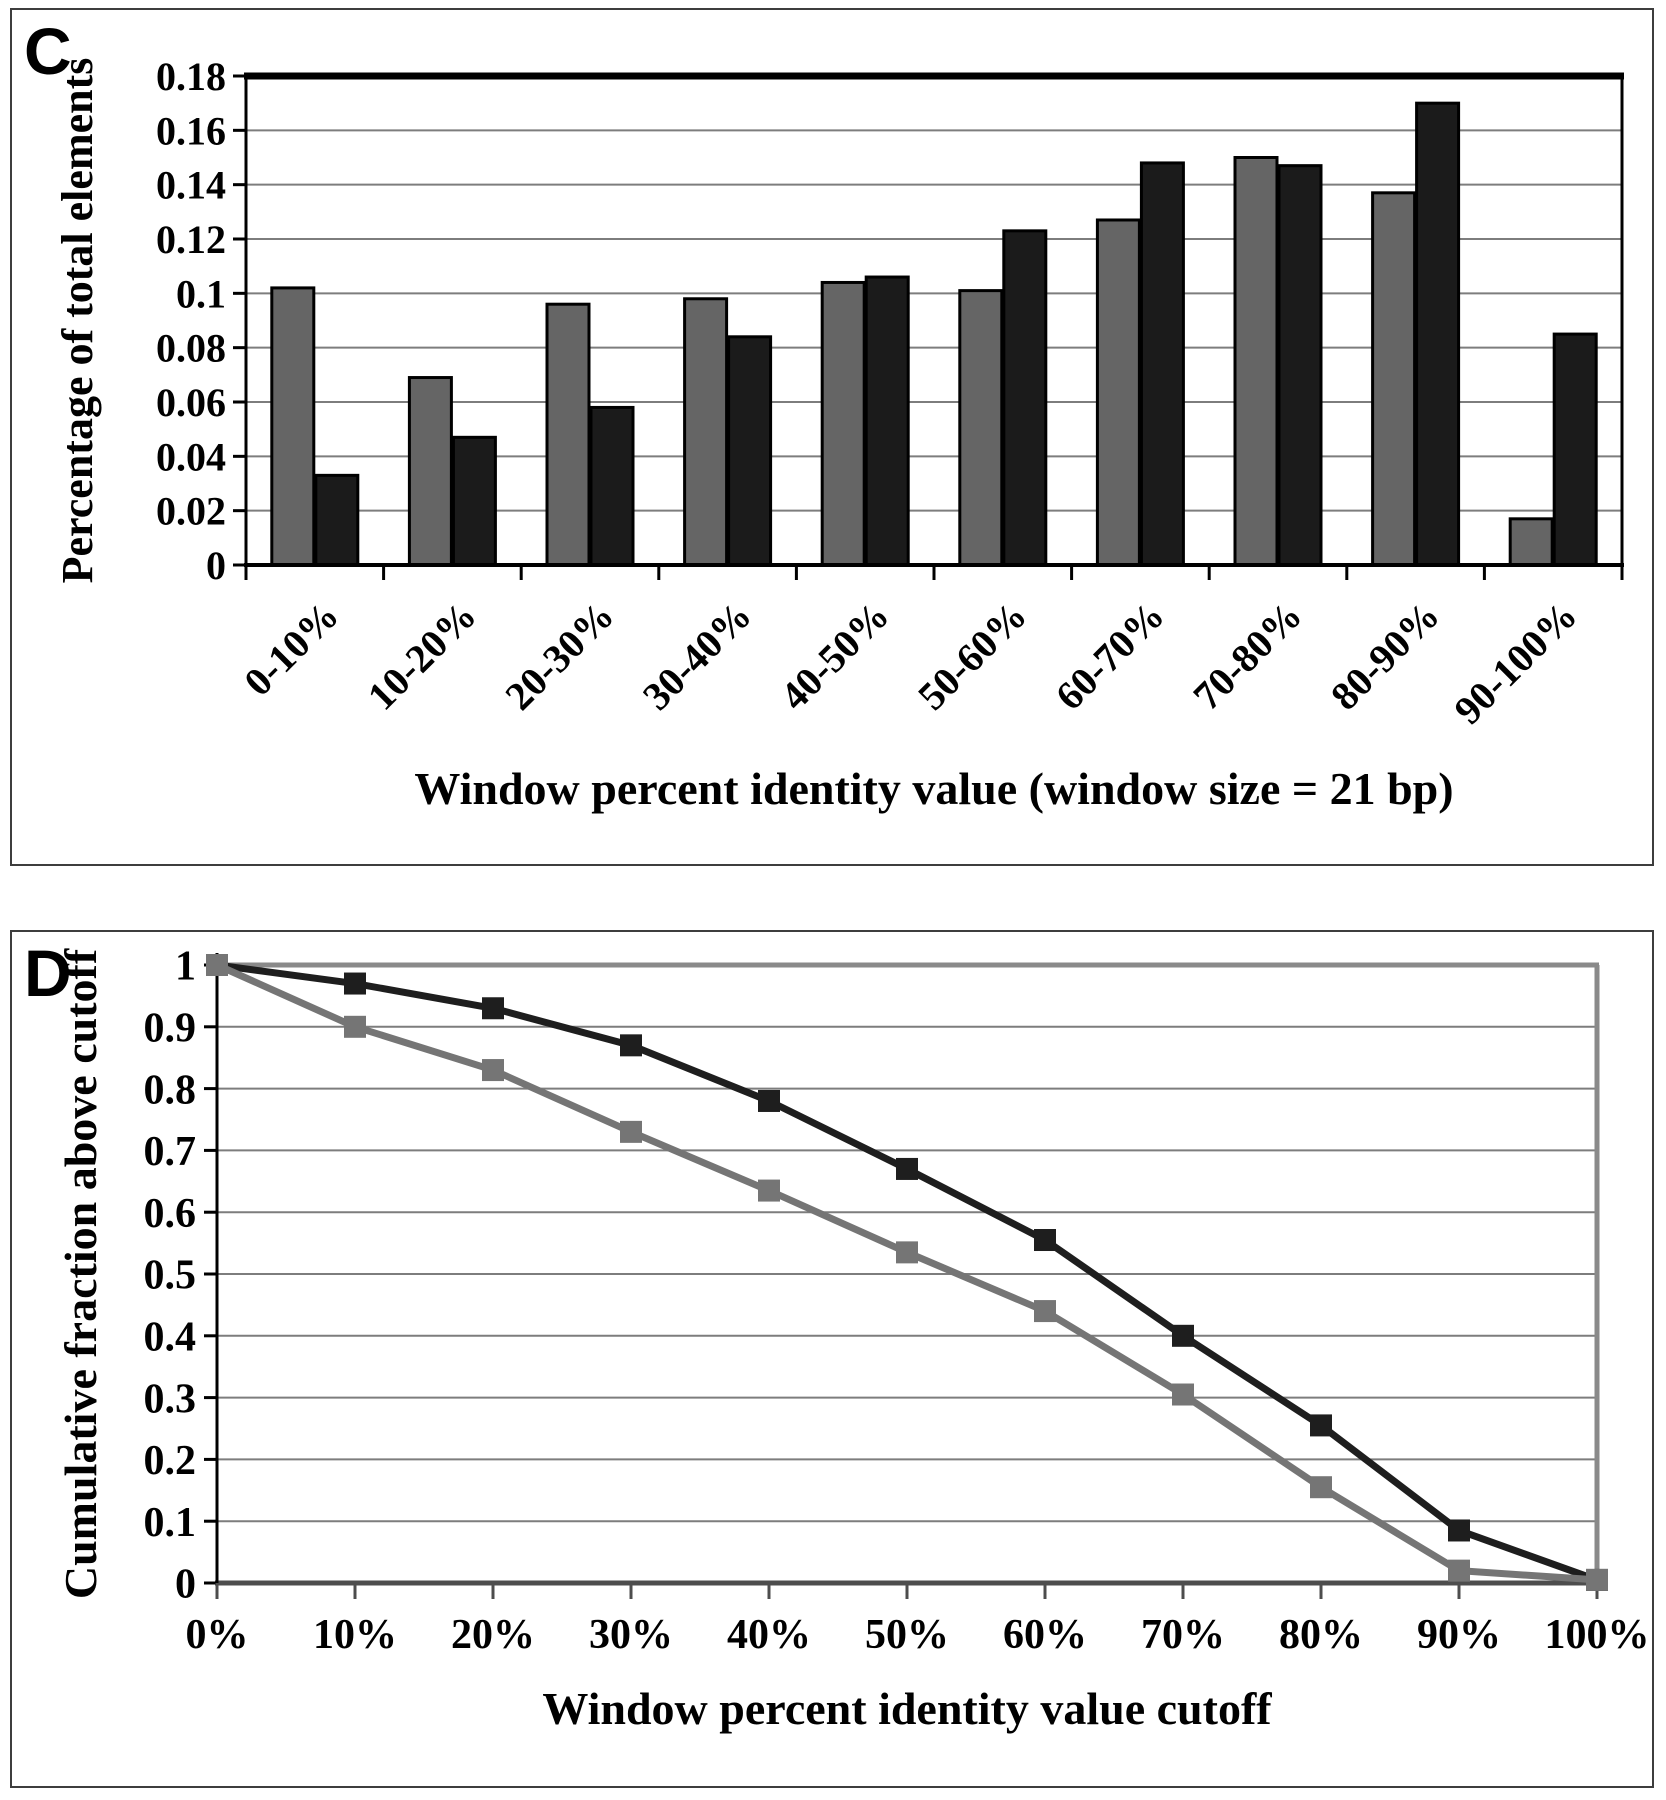 This screenshot has width=1666, height=1800. I want to click on y-tick-label: 0.5, so click(170, 1276).